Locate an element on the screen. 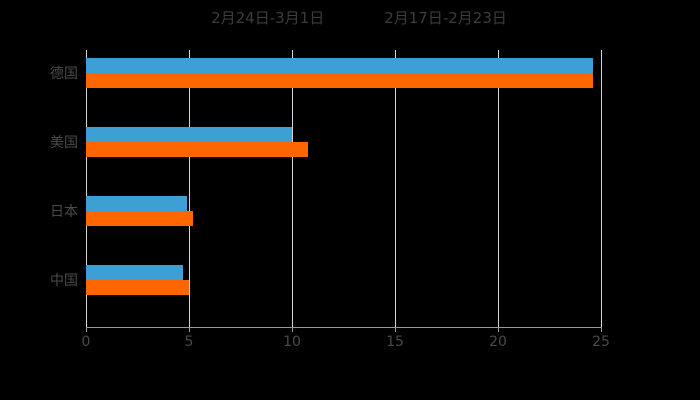  x-tick-label-0: 0 is located at coordinates (86, 342).